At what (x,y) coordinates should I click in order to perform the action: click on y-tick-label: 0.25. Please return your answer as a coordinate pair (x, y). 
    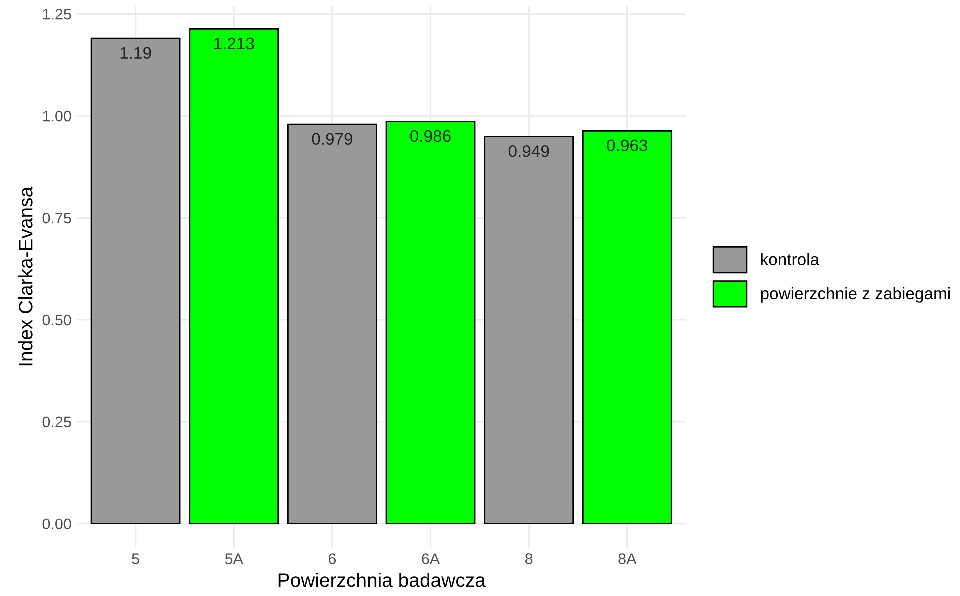
    Looking at the image, I should click on (57, 422).